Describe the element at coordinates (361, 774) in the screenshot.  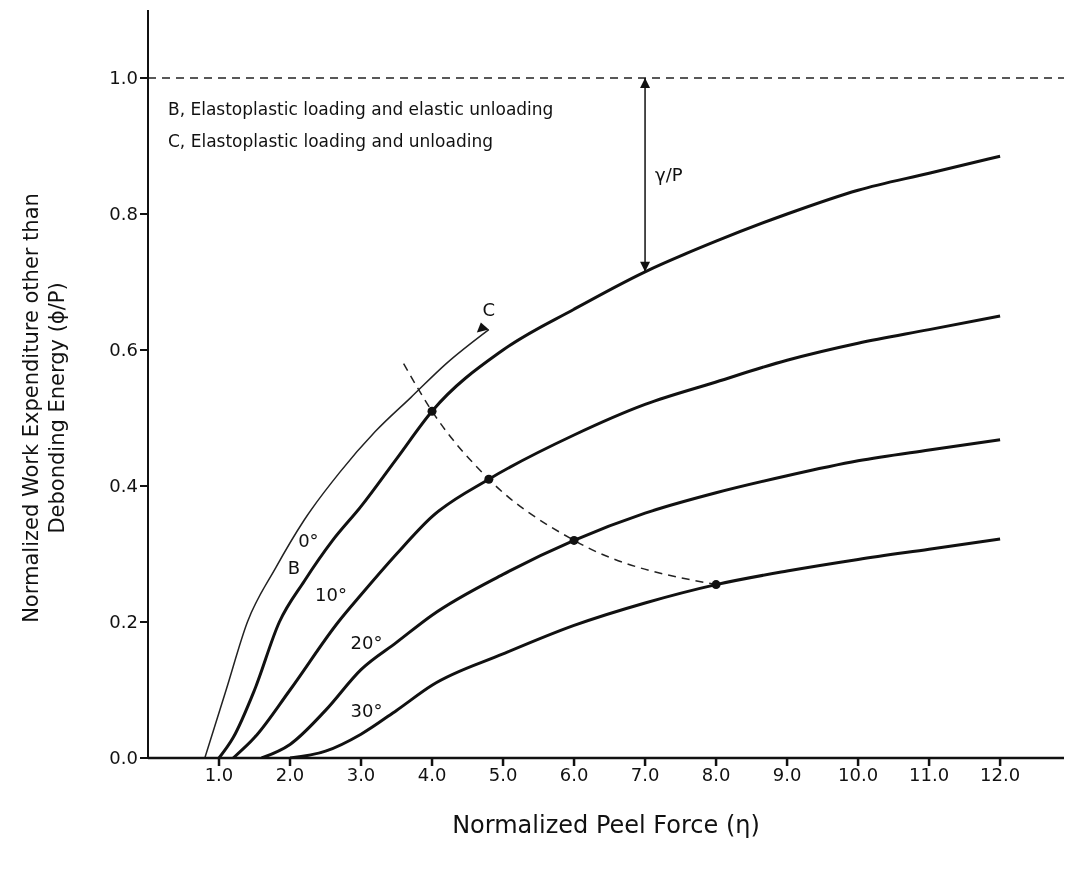
I see `x-tick-label: 3.0` at that location.